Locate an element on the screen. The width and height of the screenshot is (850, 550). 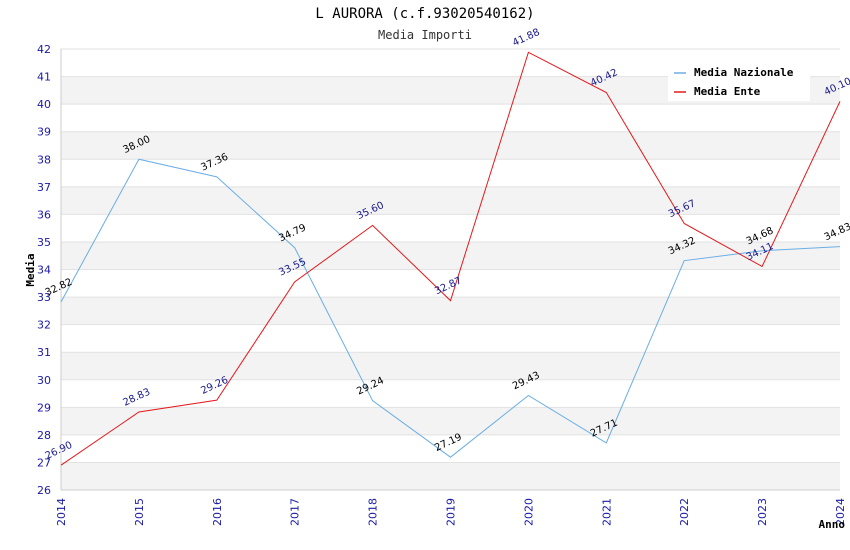
legend-label-media-nazionale: Media Nazionale is located at coordinates (744, 72).